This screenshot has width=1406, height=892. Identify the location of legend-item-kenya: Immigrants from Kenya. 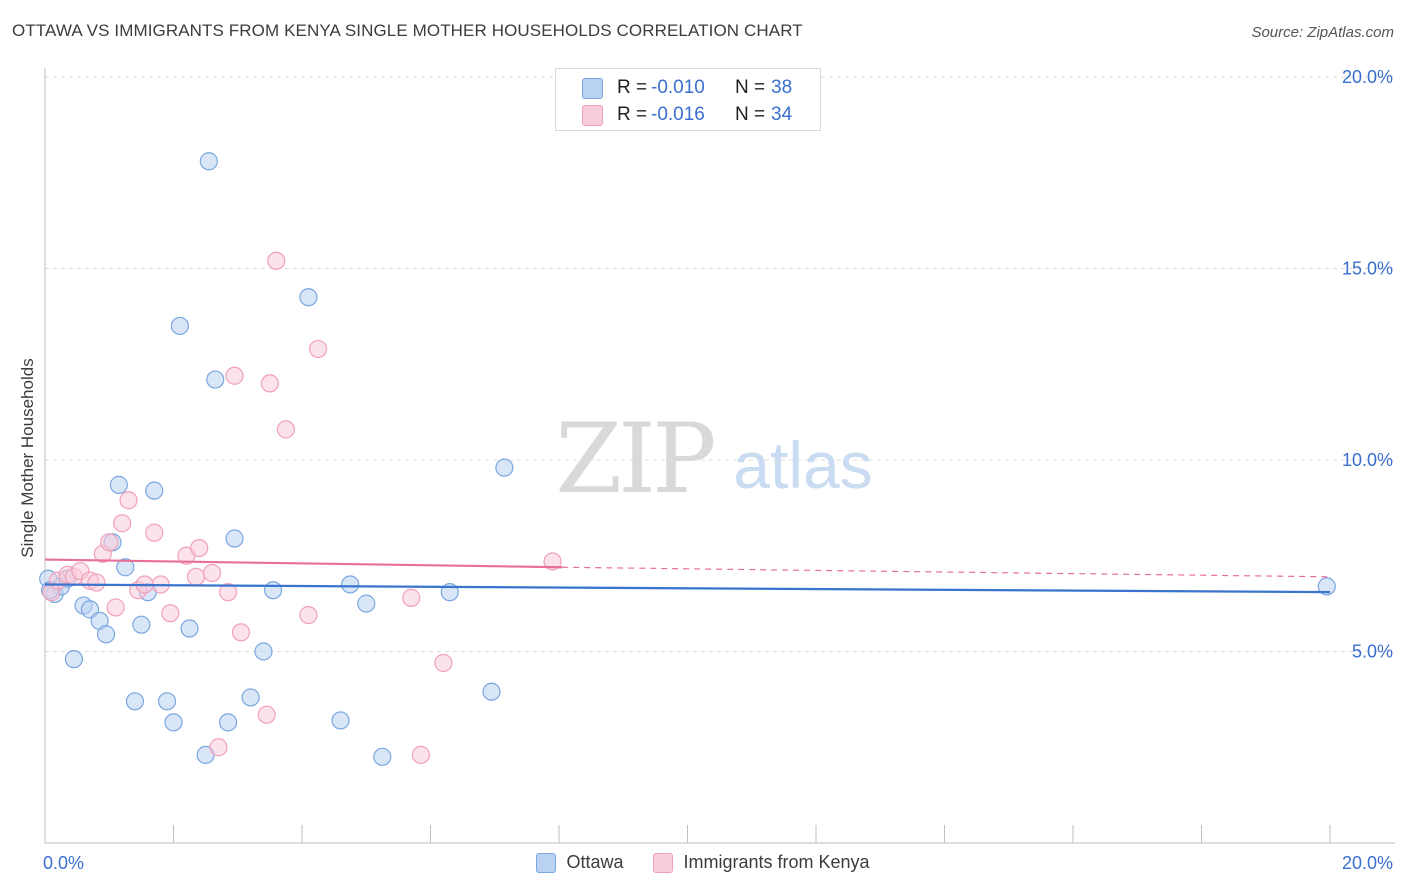
(761, 862).